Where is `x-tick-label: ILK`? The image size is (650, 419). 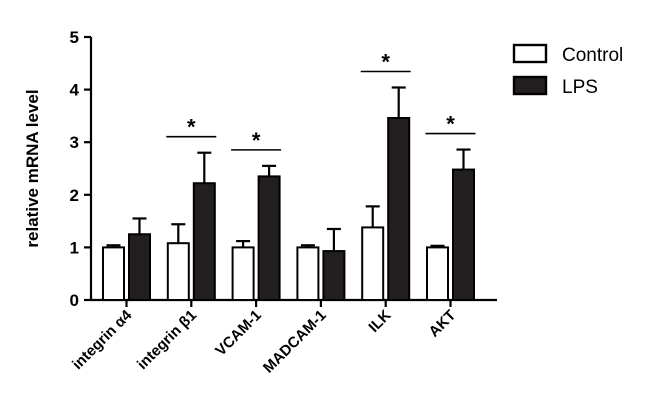
x-tick-label: ILK is located at coordinates (379, 321).